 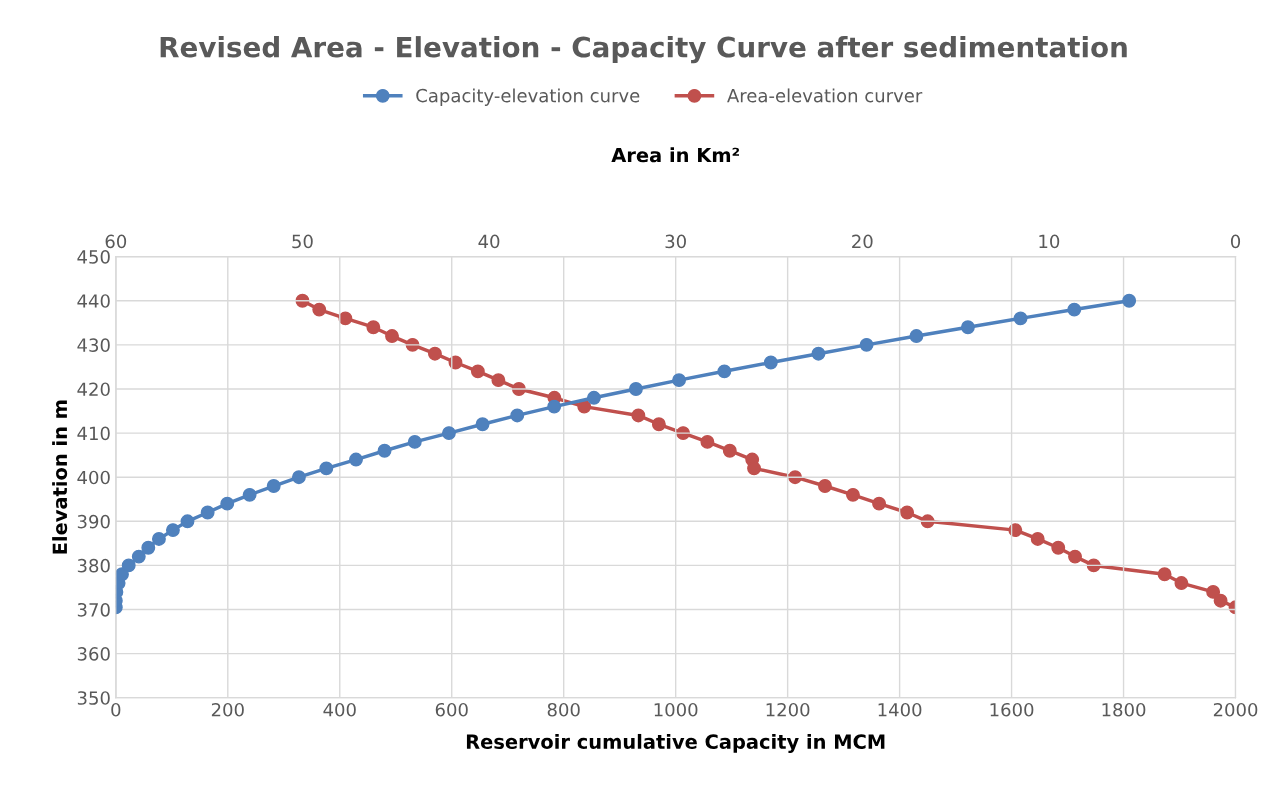 What do you see at coordinates (451, 709) in the screenshot?
I see `x-tick-label: 600` at bounding box center [451, 709].